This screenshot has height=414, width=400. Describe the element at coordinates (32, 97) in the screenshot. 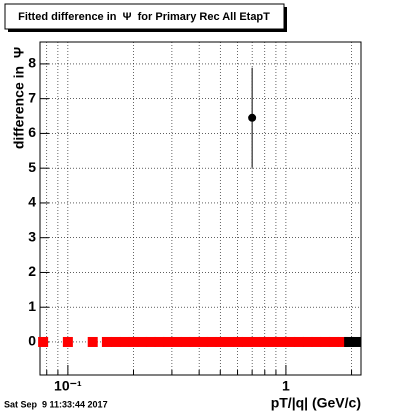

I see `y-tick-label: 7` at that location.